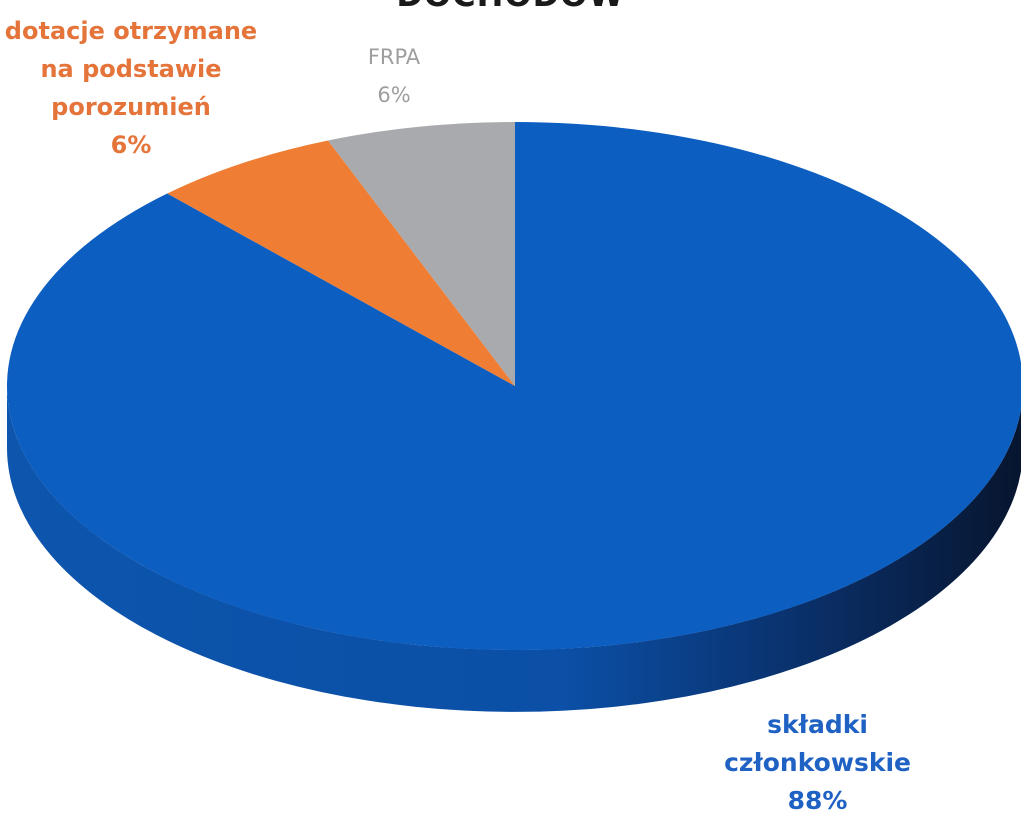  I want to click on slice-label-line: FRPA, so click(394, 57).